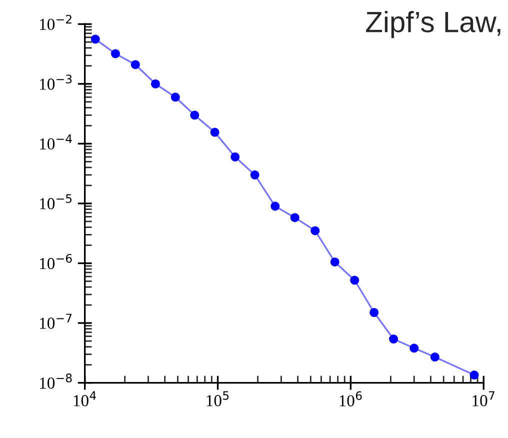 The image size is (508, 438). I want to click on y-tick-label: 10$^{−6}$, so click(56, 262).